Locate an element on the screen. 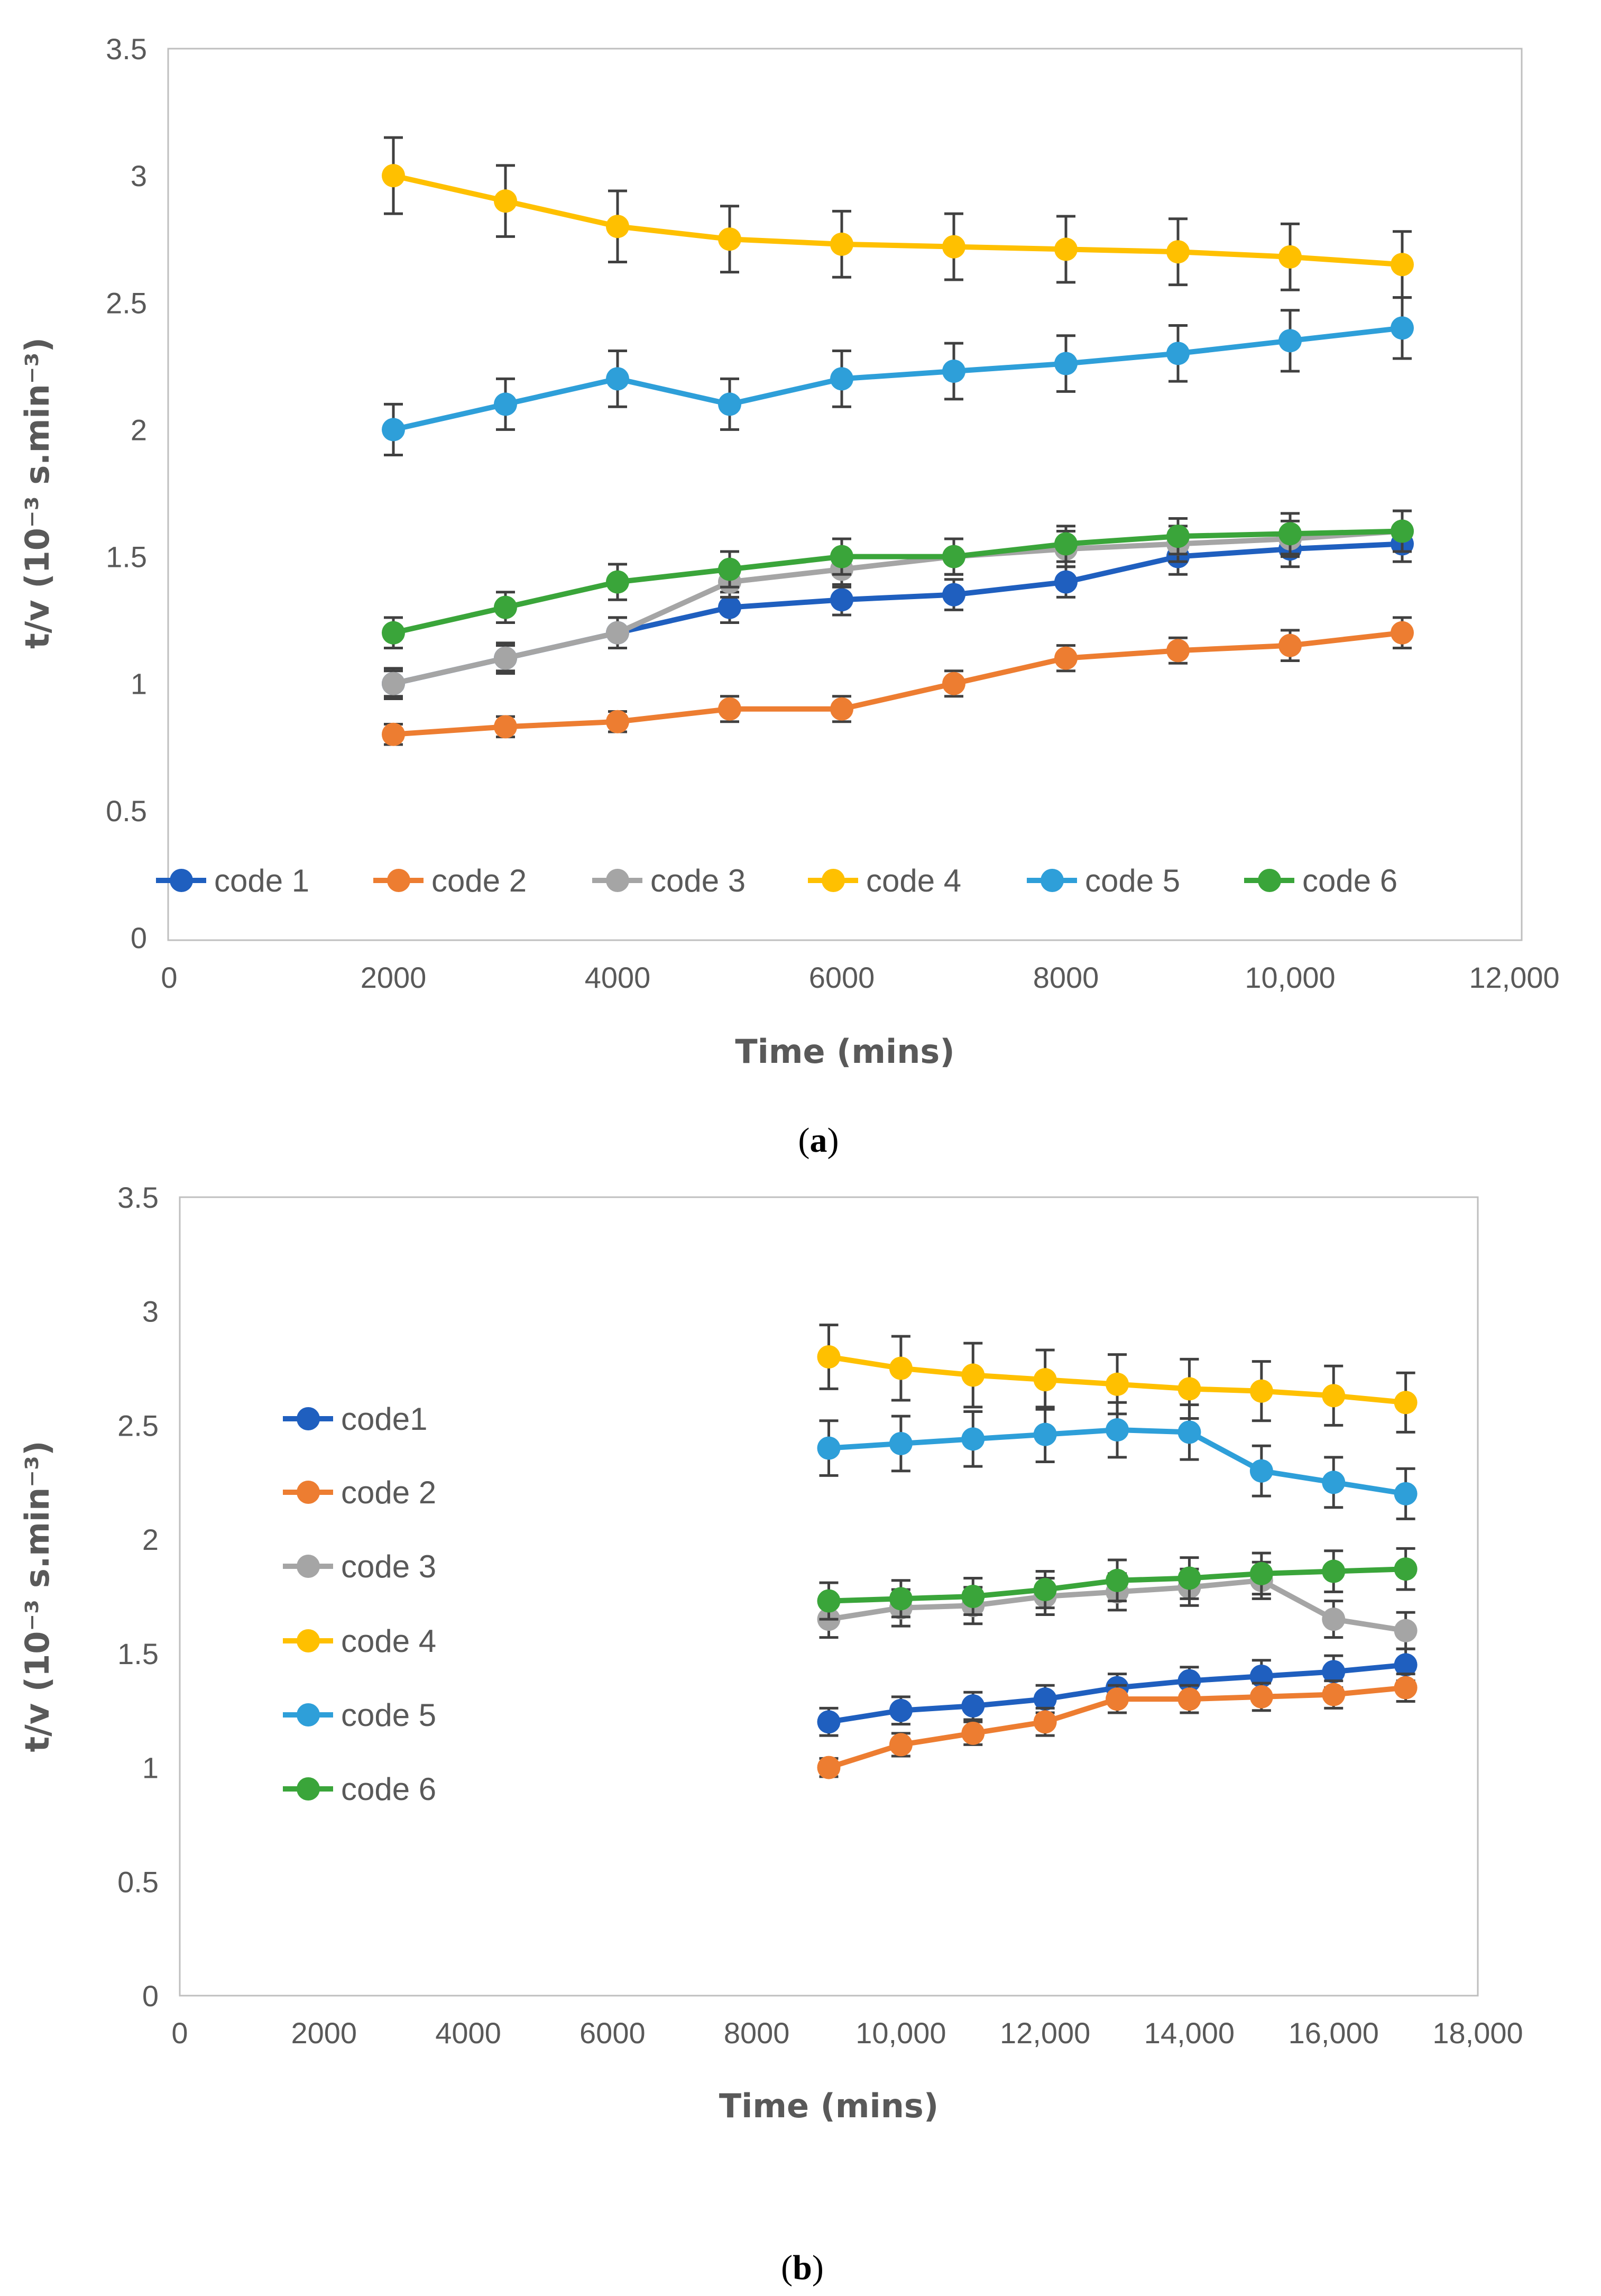  caption-letter: b is located at coordinates (802, 2268).